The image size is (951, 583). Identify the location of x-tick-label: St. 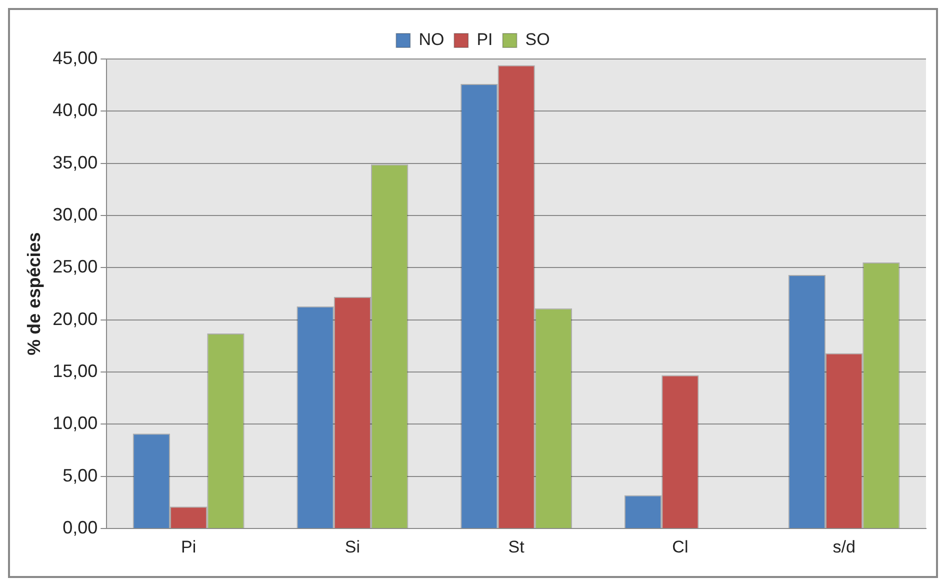
(516, 546).